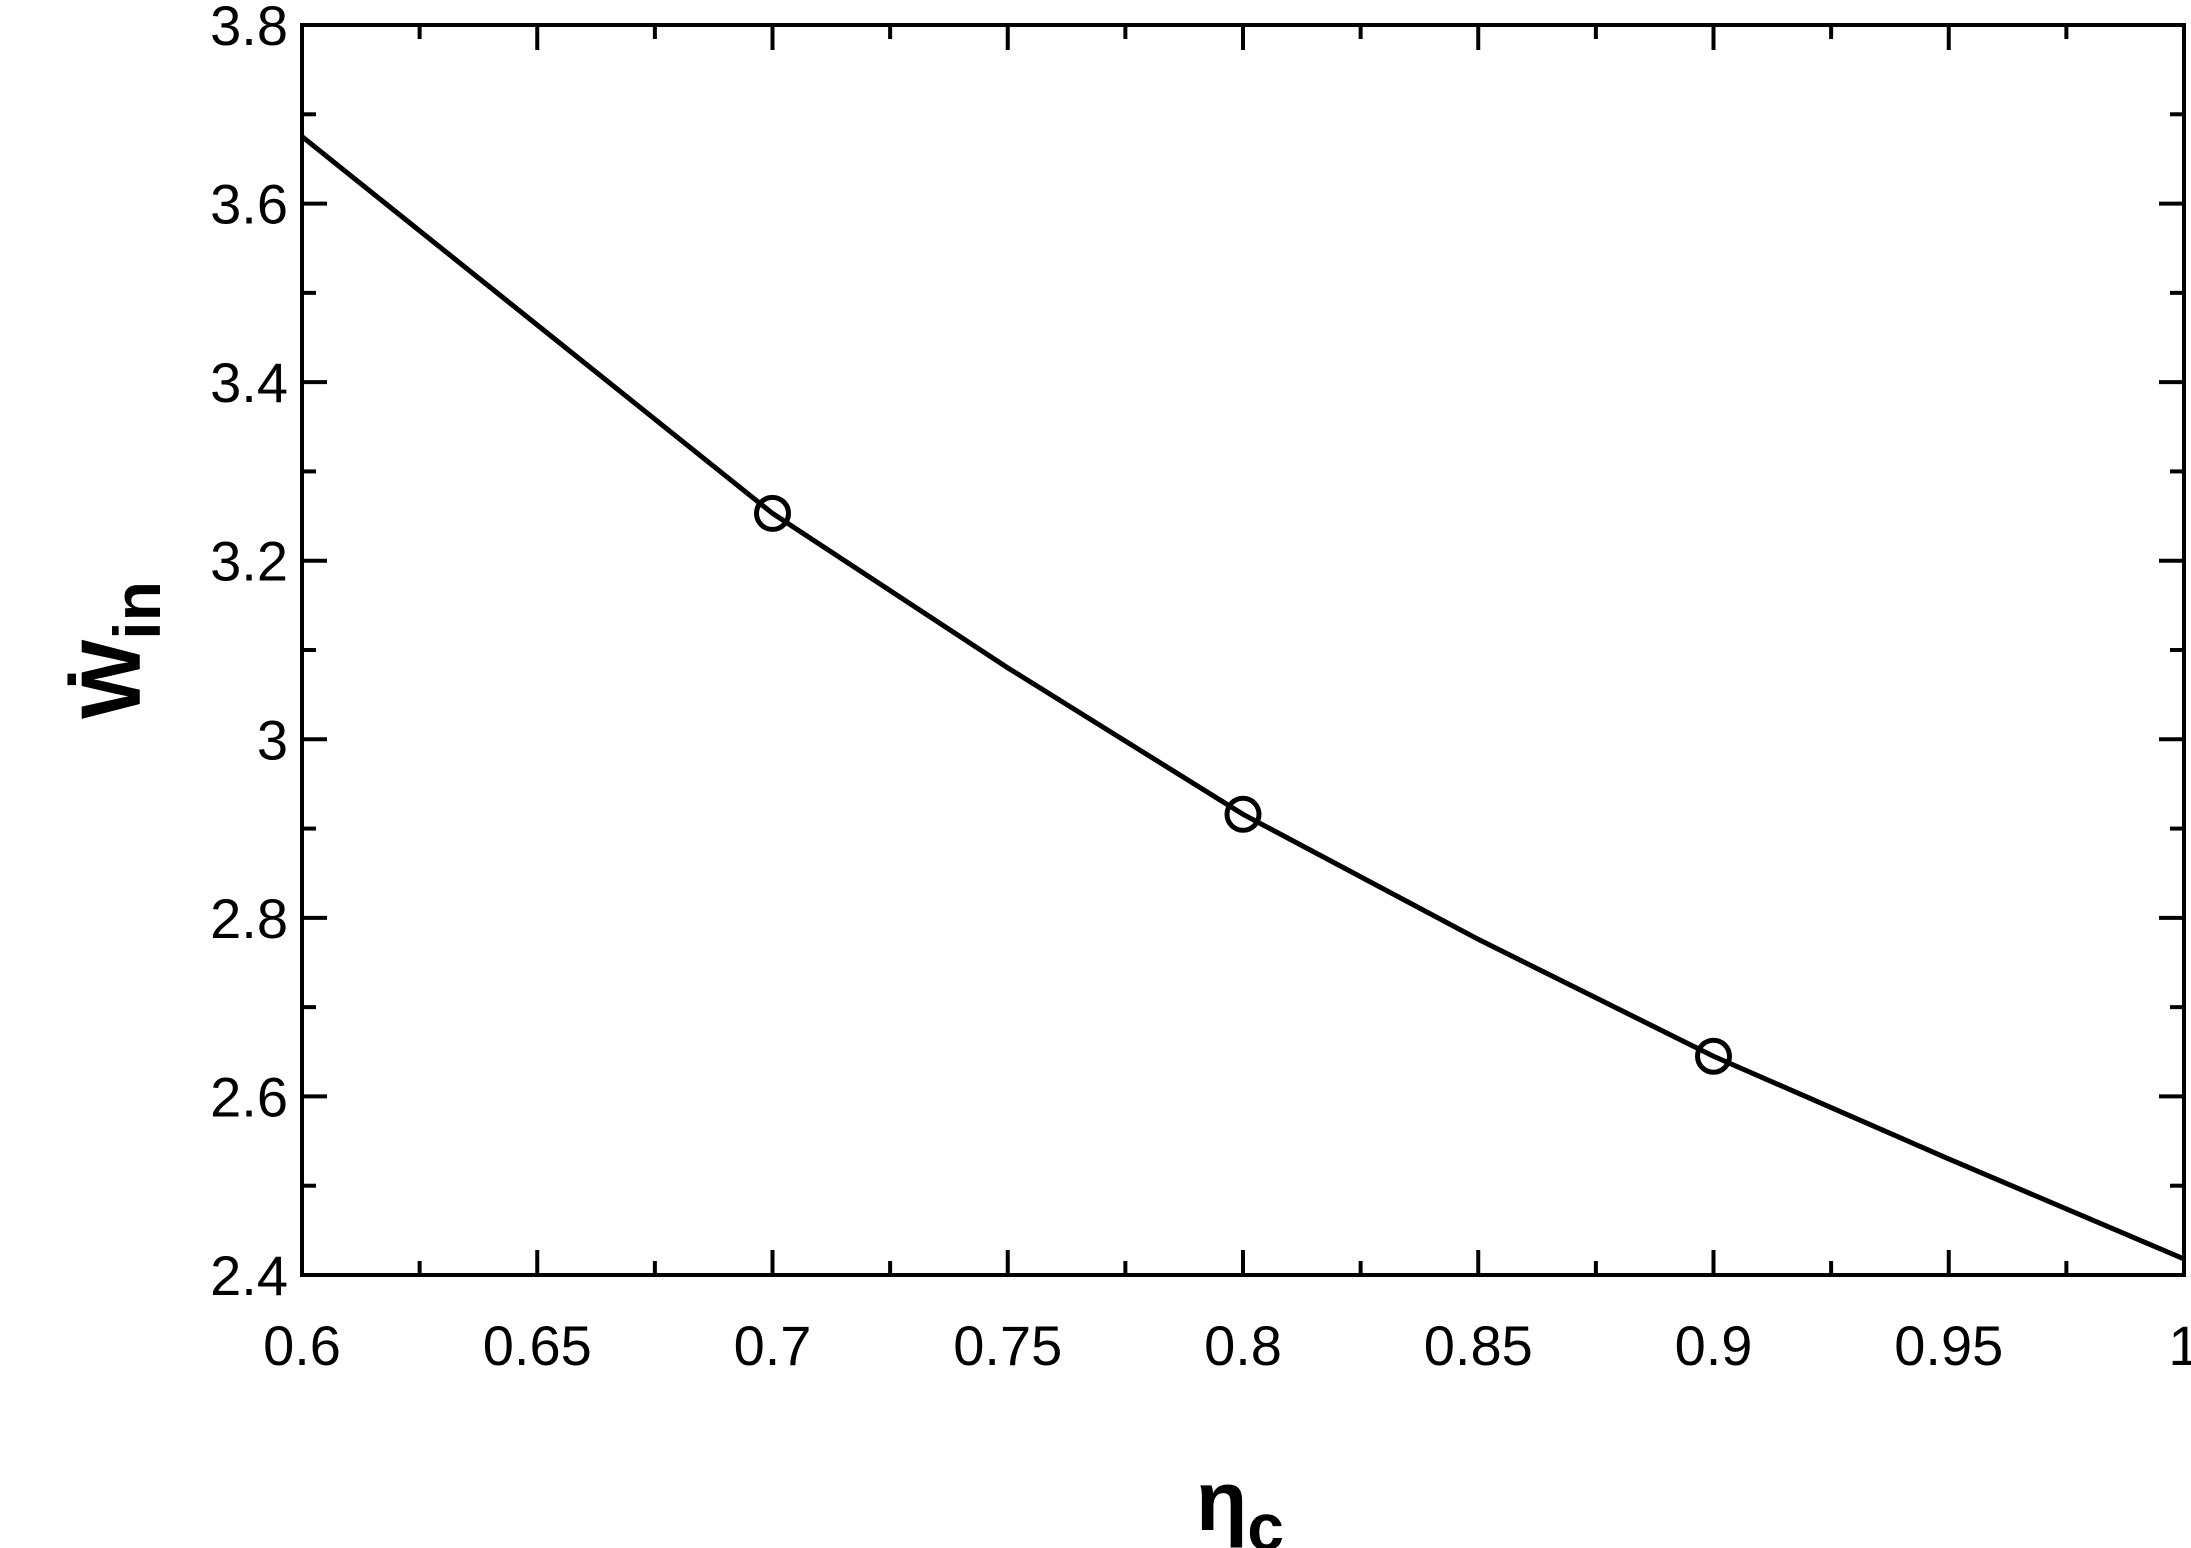 The image size is (2191, 1548). What do you see at coordinates (249, 1275) in the screenshot?
I see `y-tick-label: 2.4` at bounding box center [249, 1275].